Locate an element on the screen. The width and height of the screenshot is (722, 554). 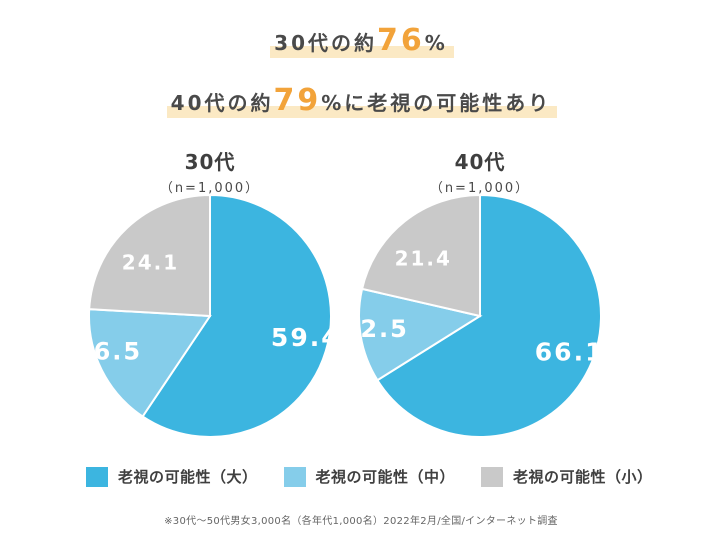
headline-2-value: 79 is located at coordinates (297, 100).